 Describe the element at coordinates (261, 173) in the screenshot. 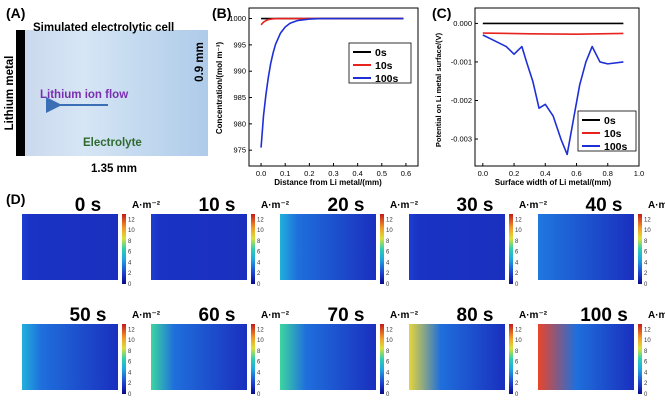

I see `chart-b-xtick-label: 0.0` at that location.